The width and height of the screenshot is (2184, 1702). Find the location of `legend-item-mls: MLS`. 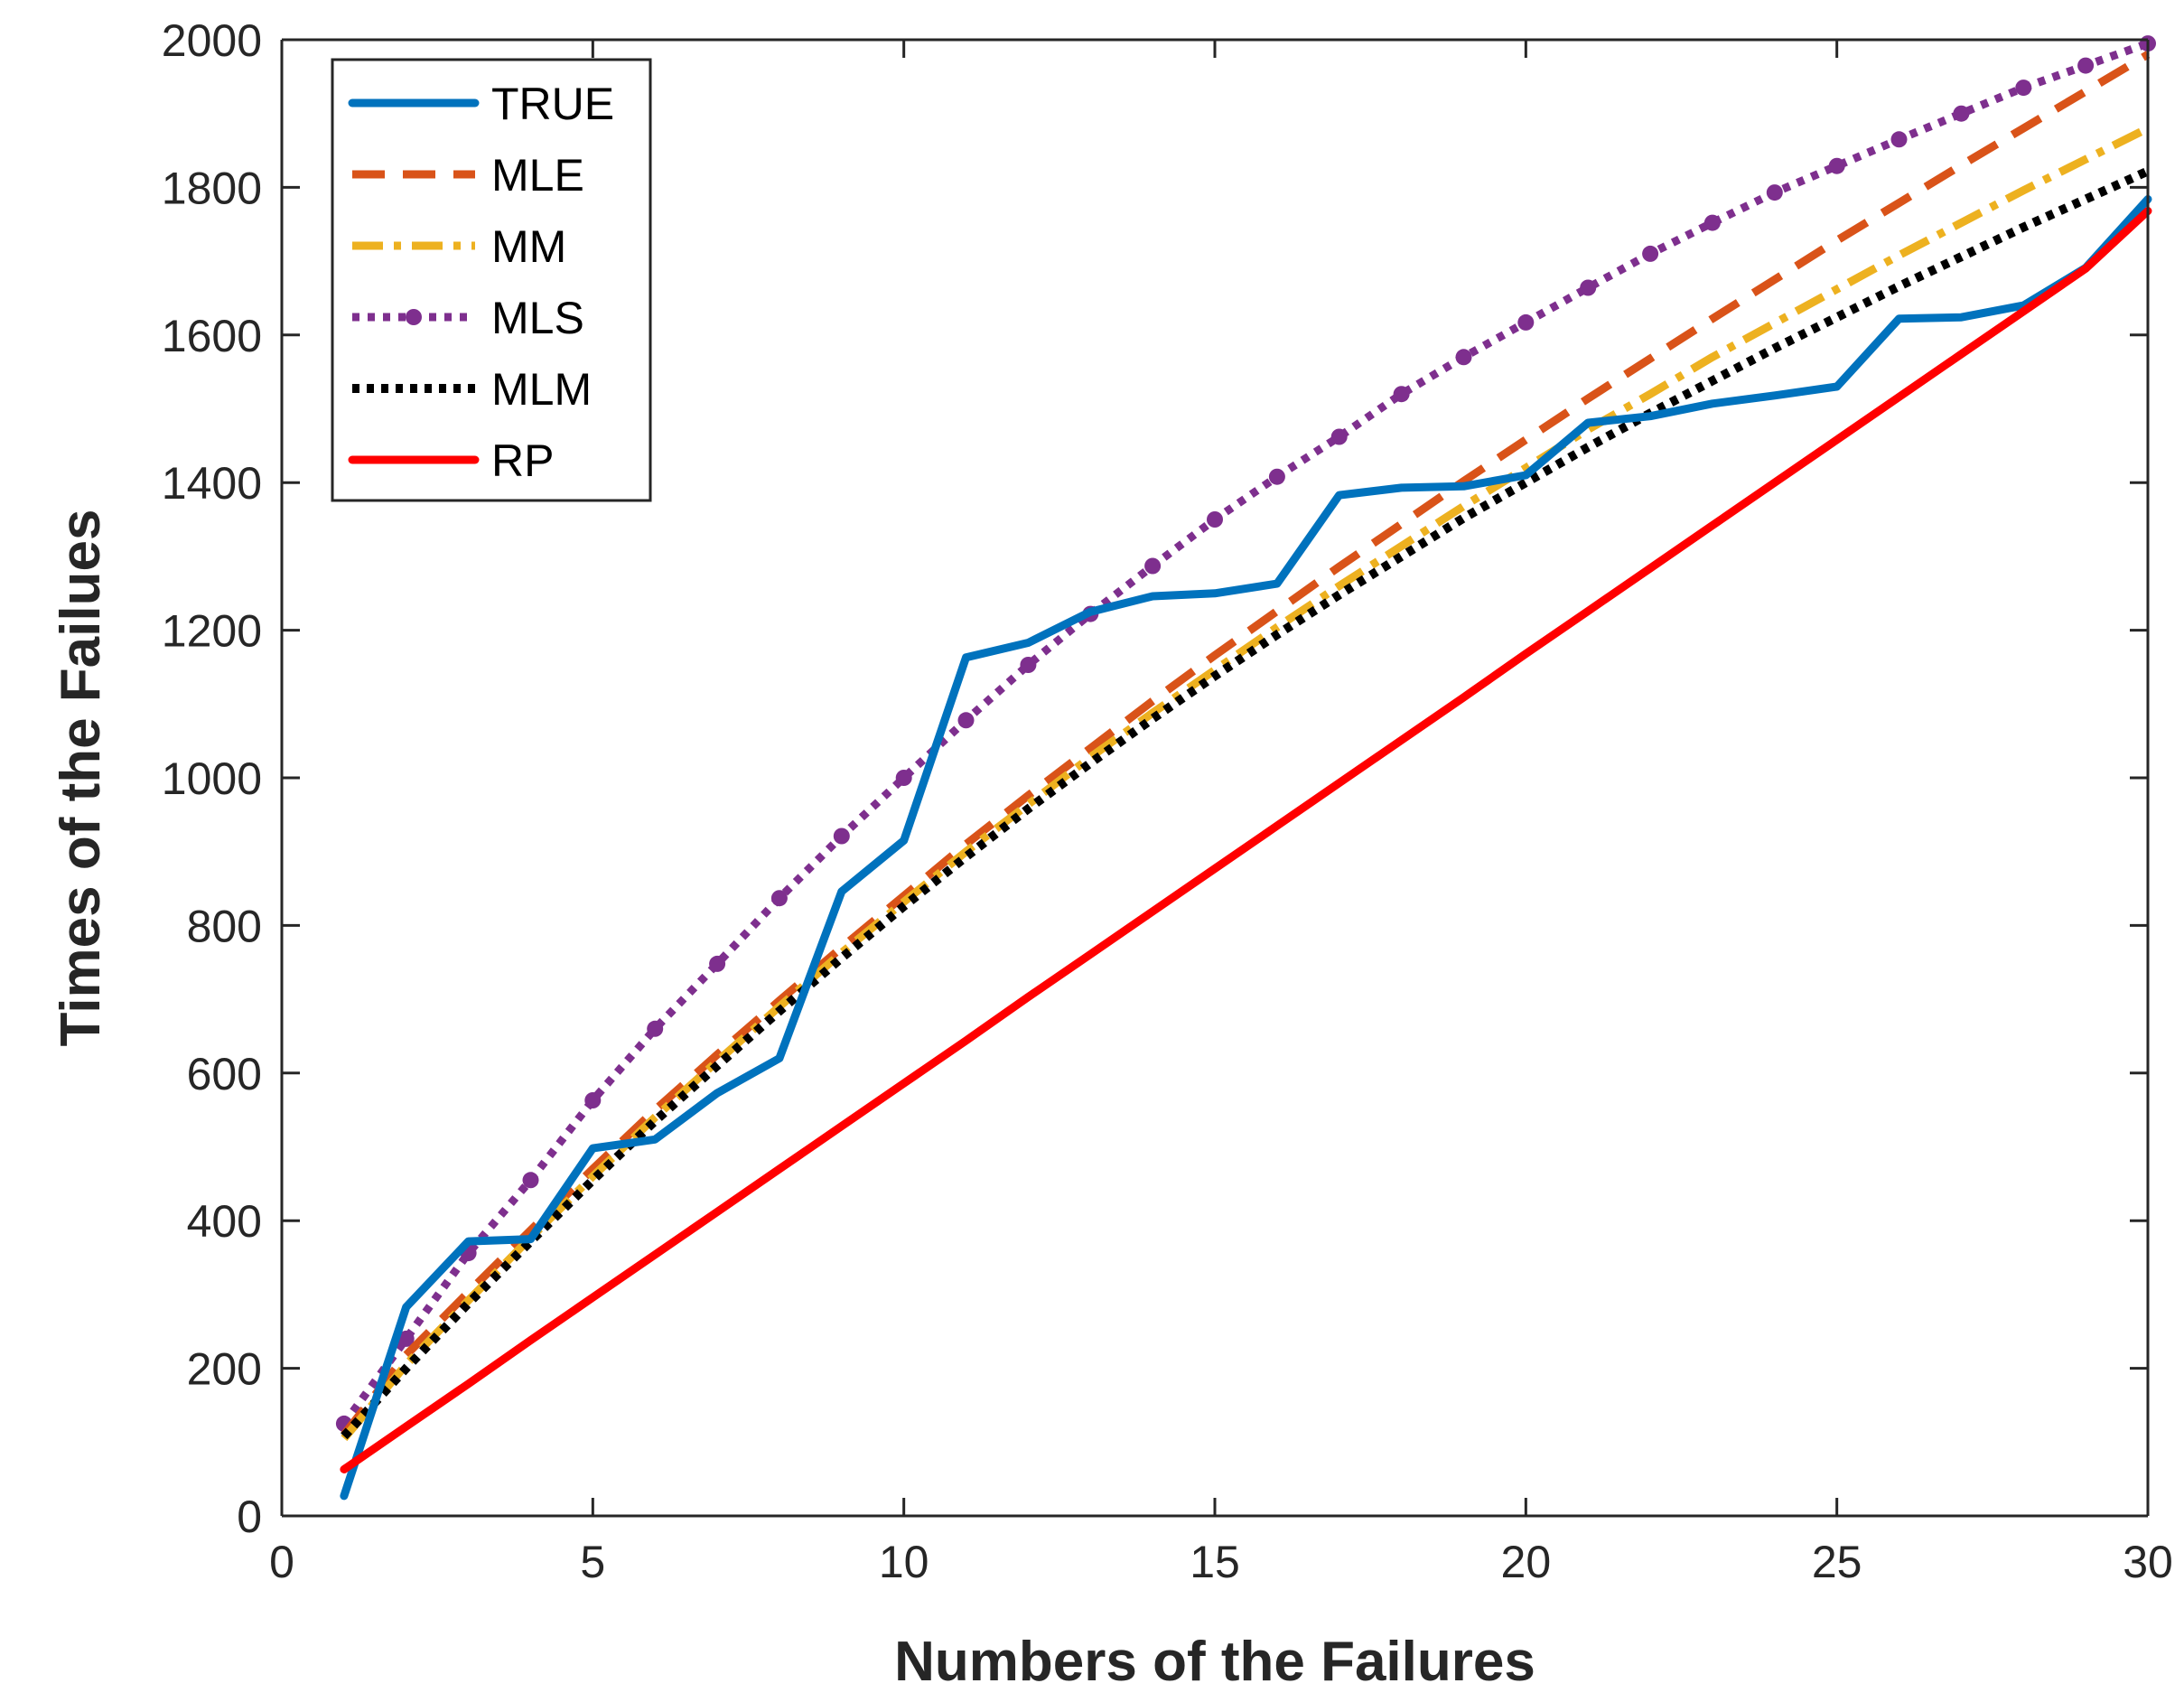

legend-item-mls: MLS is located at coordinates (468, 318).